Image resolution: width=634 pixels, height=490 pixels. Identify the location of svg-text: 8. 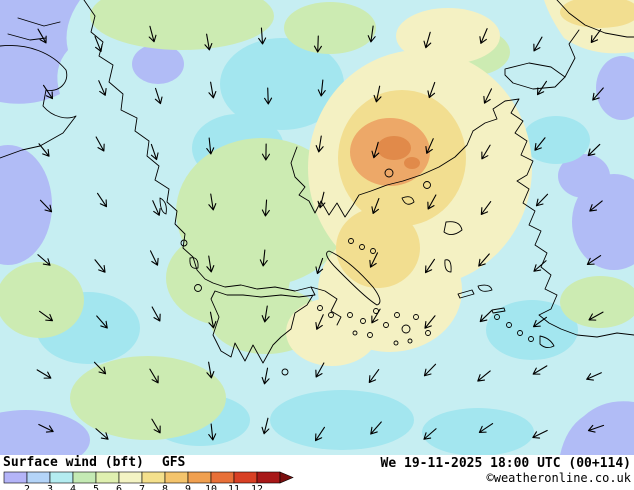
(165, 487).